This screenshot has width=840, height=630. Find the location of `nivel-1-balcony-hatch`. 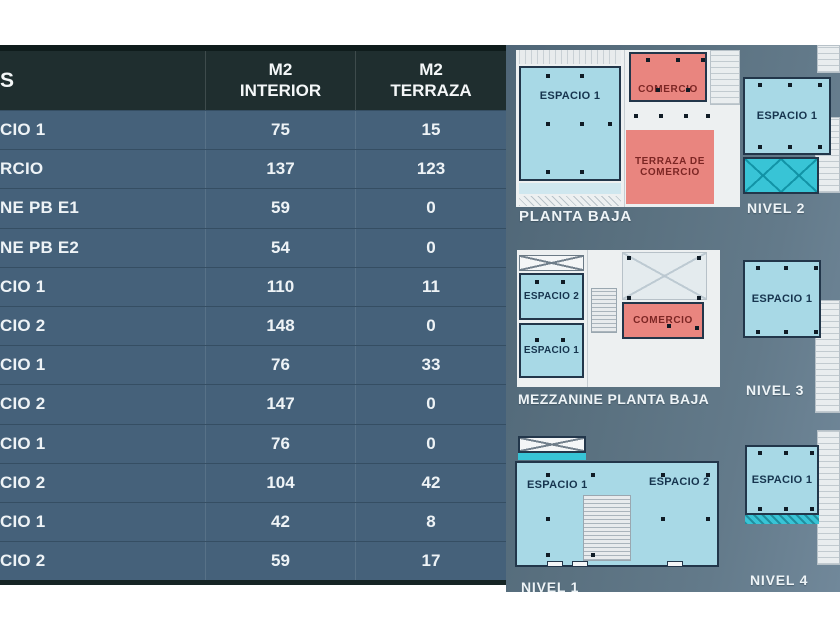

nivel-1-balcony-hatch is located at coordinates (552, 444).